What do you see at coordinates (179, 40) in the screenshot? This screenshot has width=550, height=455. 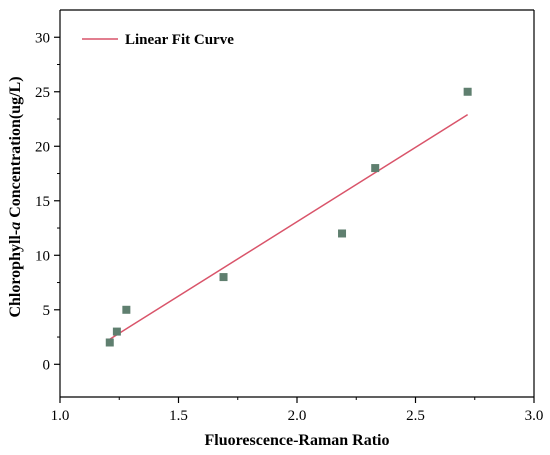 I see `legend-label-linear-fit: Linear Fit Curve` at bounding box center [179, 40].